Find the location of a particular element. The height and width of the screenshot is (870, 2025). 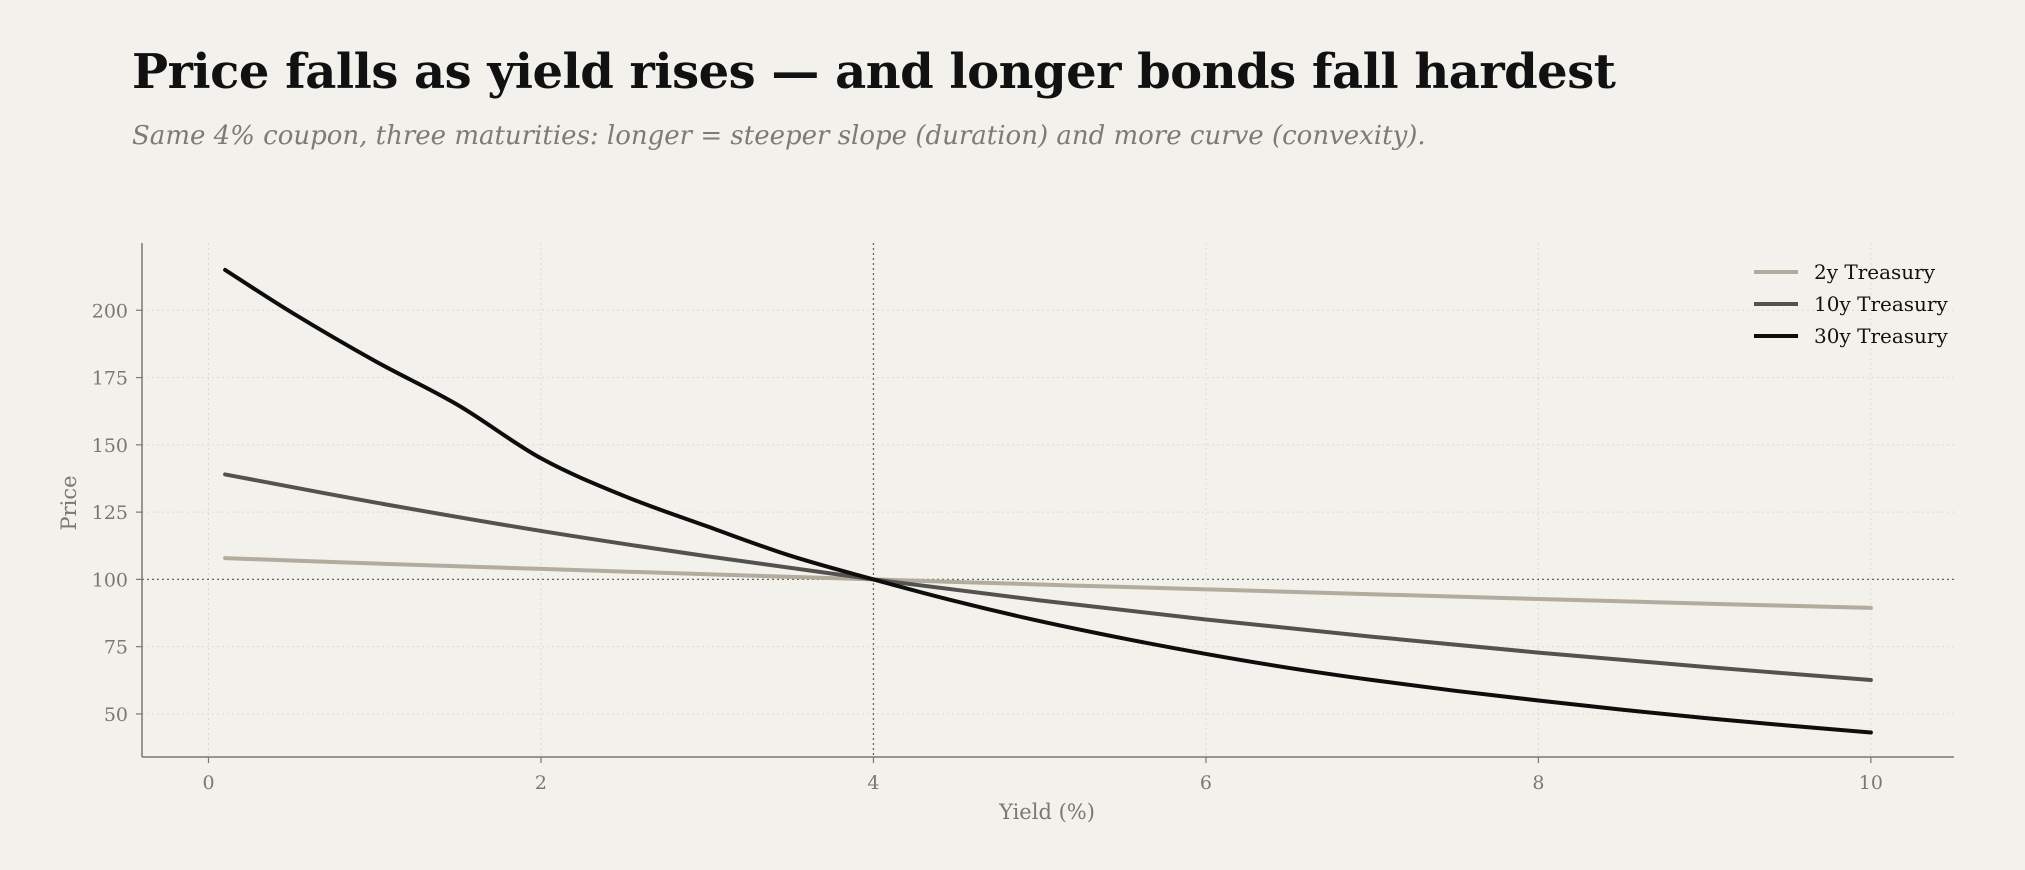

legend: 2y Treasury 10y Treasury 30y Treasury is located at coordinates (1851, 304).